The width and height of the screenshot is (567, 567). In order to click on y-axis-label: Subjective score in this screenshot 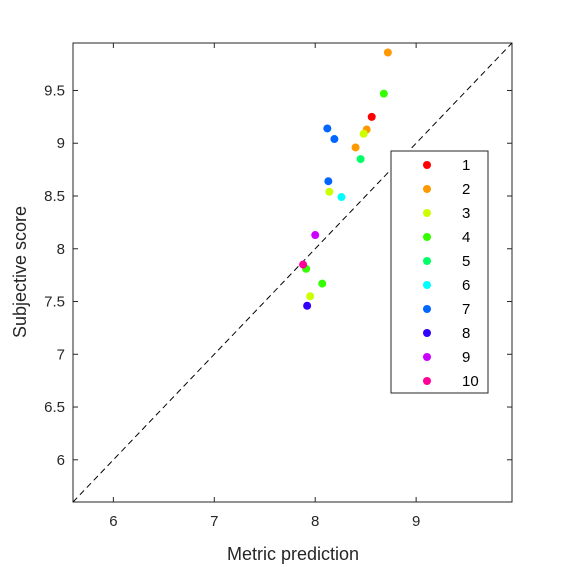, I will do `click(20, 272)`.